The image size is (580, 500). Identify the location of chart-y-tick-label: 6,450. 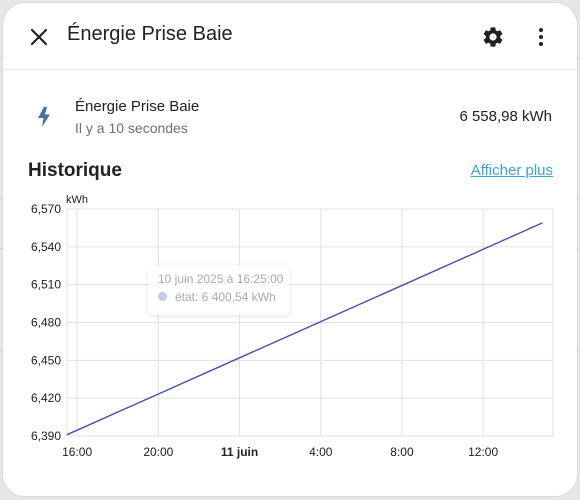
(46, 360).